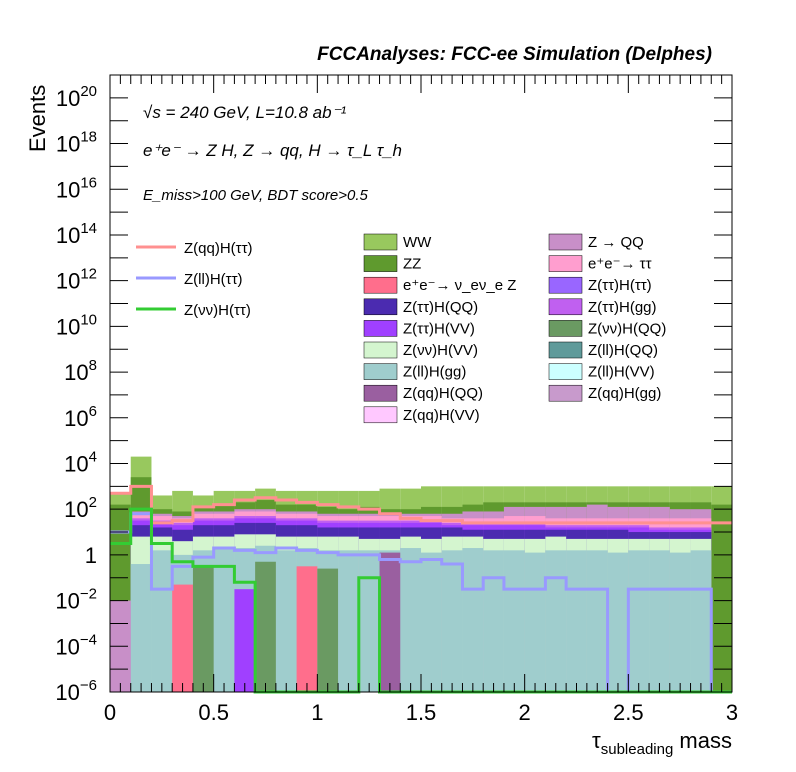 The image size is (796, 772). What do you see at coordinates (732, 712) in the screenshot?
I see `x-tick-label: 3` at bounding box center [732, 712].